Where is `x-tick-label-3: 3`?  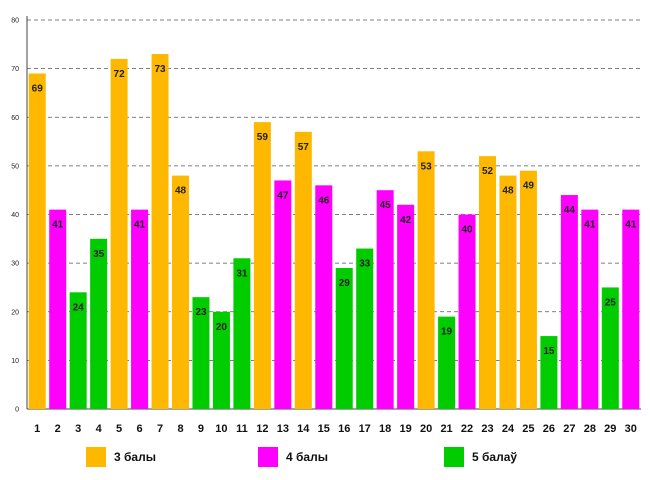
x-tick-label-3: 3 is located at coordinates (78, 429).